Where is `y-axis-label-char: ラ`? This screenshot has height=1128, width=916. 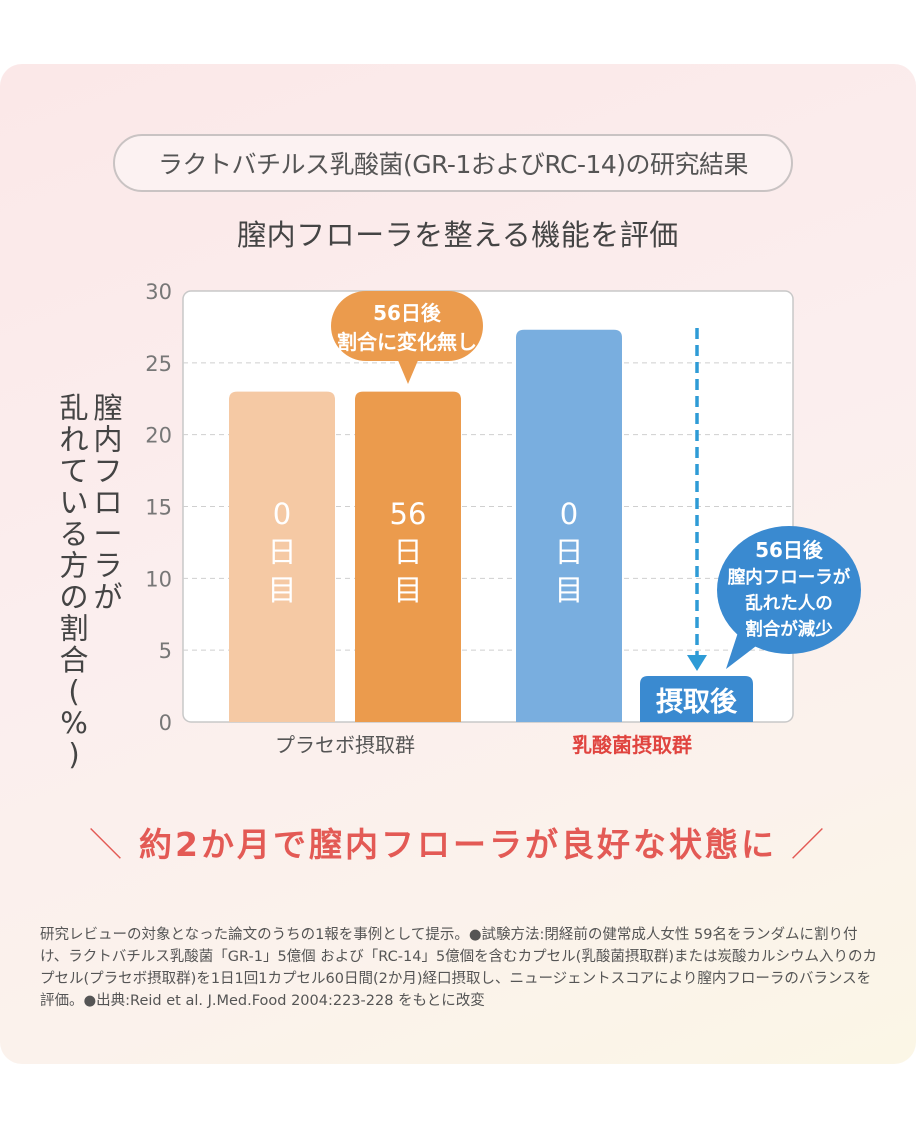 y-axis-label-char: ラ is located at coordinates (107, 566).